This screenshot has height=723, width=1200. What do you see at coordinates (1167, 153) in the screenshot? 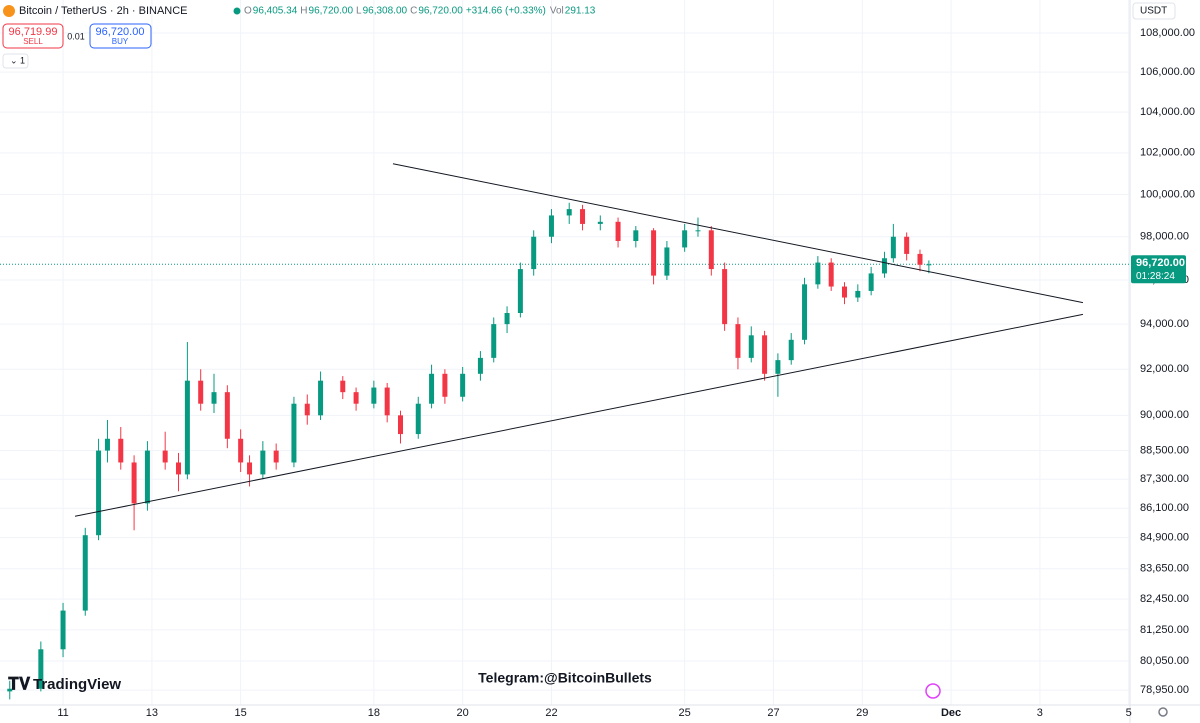
I see `y-tick-label: 102,000.00` at bounding box center [1167, 153].